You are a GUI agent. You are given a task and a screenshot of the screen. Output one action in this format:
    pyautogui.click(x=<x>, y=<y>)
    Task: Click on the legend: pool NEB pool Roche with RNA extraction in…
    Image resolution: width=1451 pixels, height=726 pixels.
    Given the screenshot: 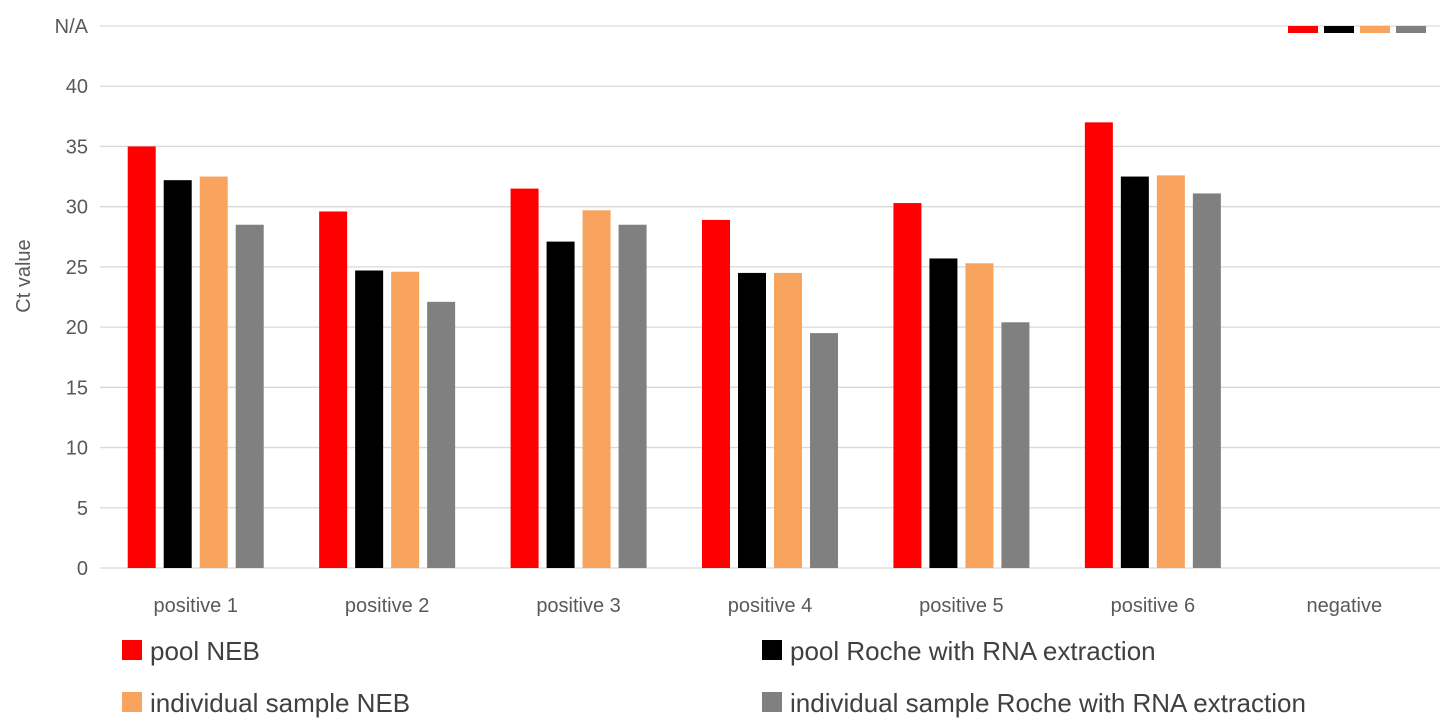 What is the action you would take?
    pyautogui.click(x=714, y=677)
    